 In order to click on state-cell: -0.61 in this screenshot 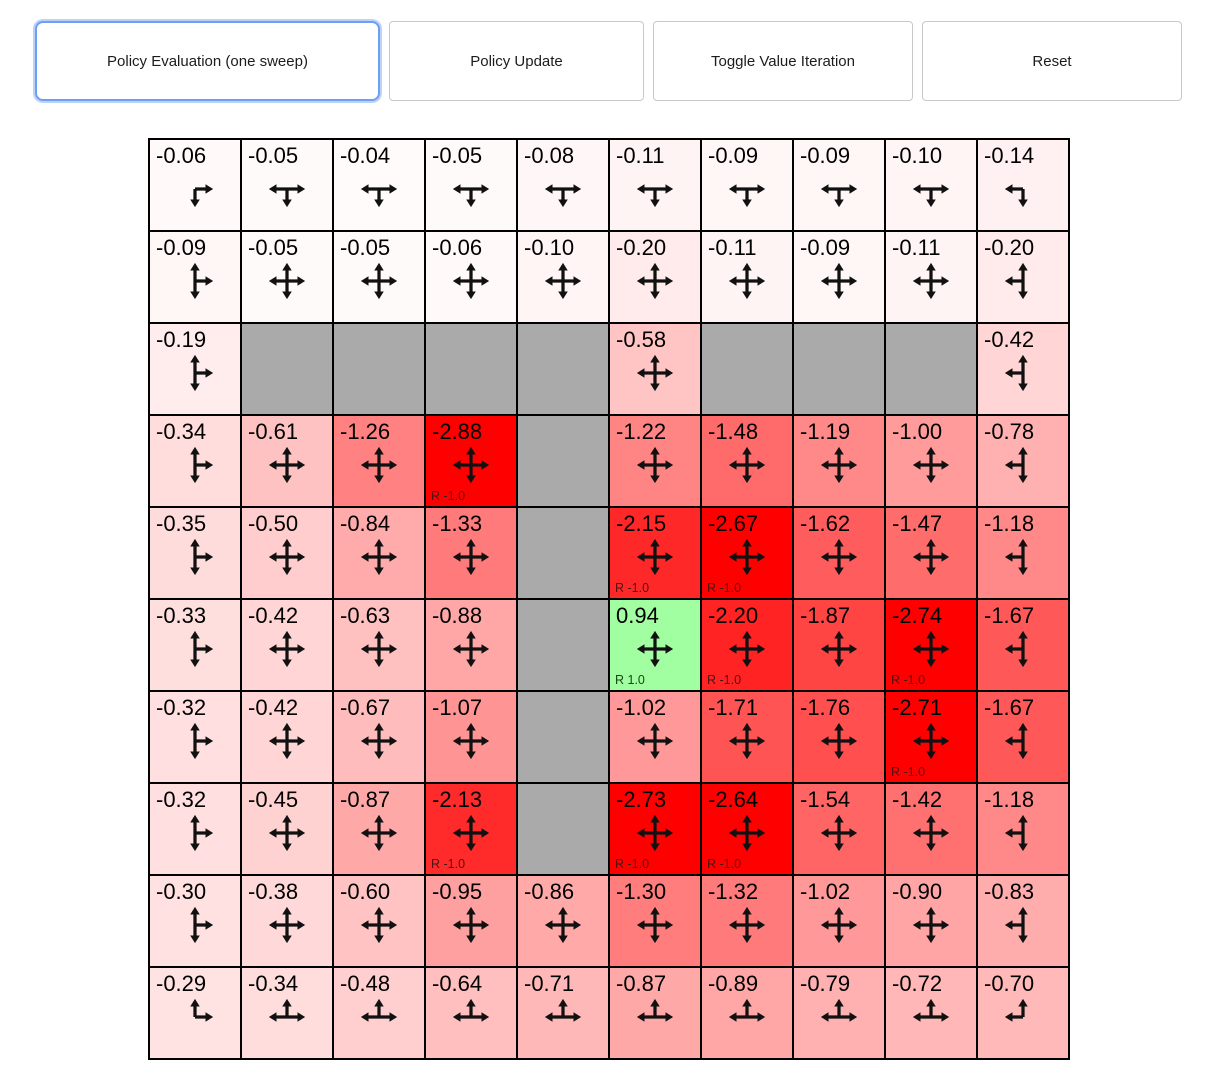, I will do `click(287, 461)`.